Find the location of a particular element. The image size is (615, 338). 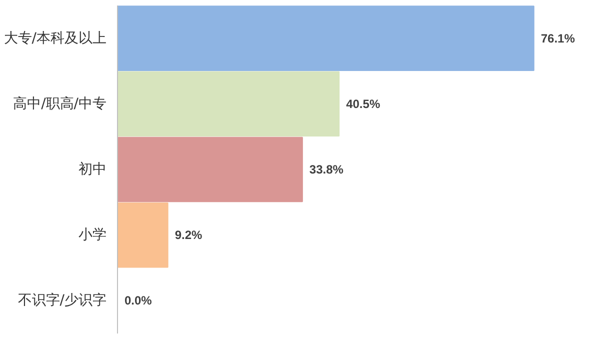

y-tick-label: 高中/职高/中专 is located at coordinates (60, 104).